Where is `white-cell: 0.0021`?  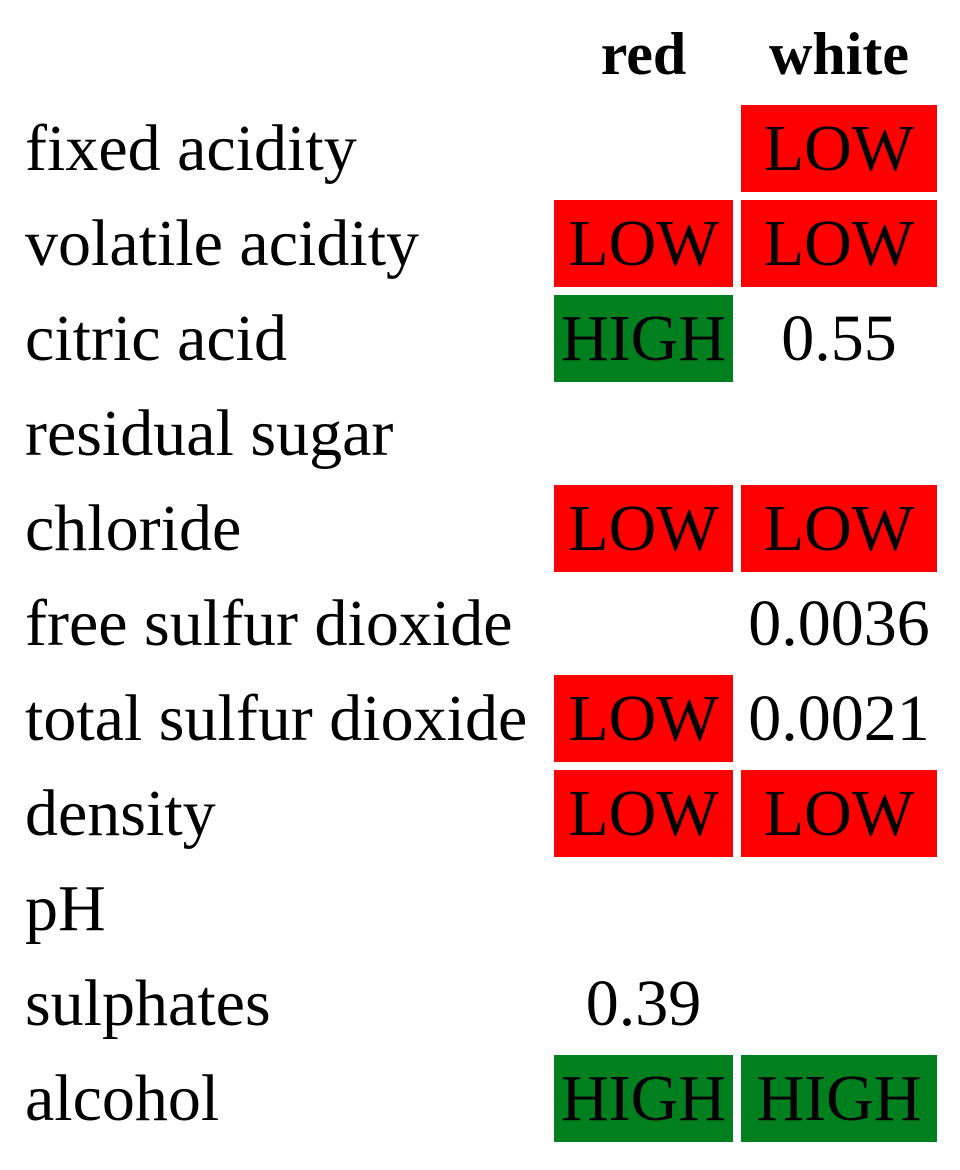 white-cell: 0.0021 is located at coordinates (839, 718).